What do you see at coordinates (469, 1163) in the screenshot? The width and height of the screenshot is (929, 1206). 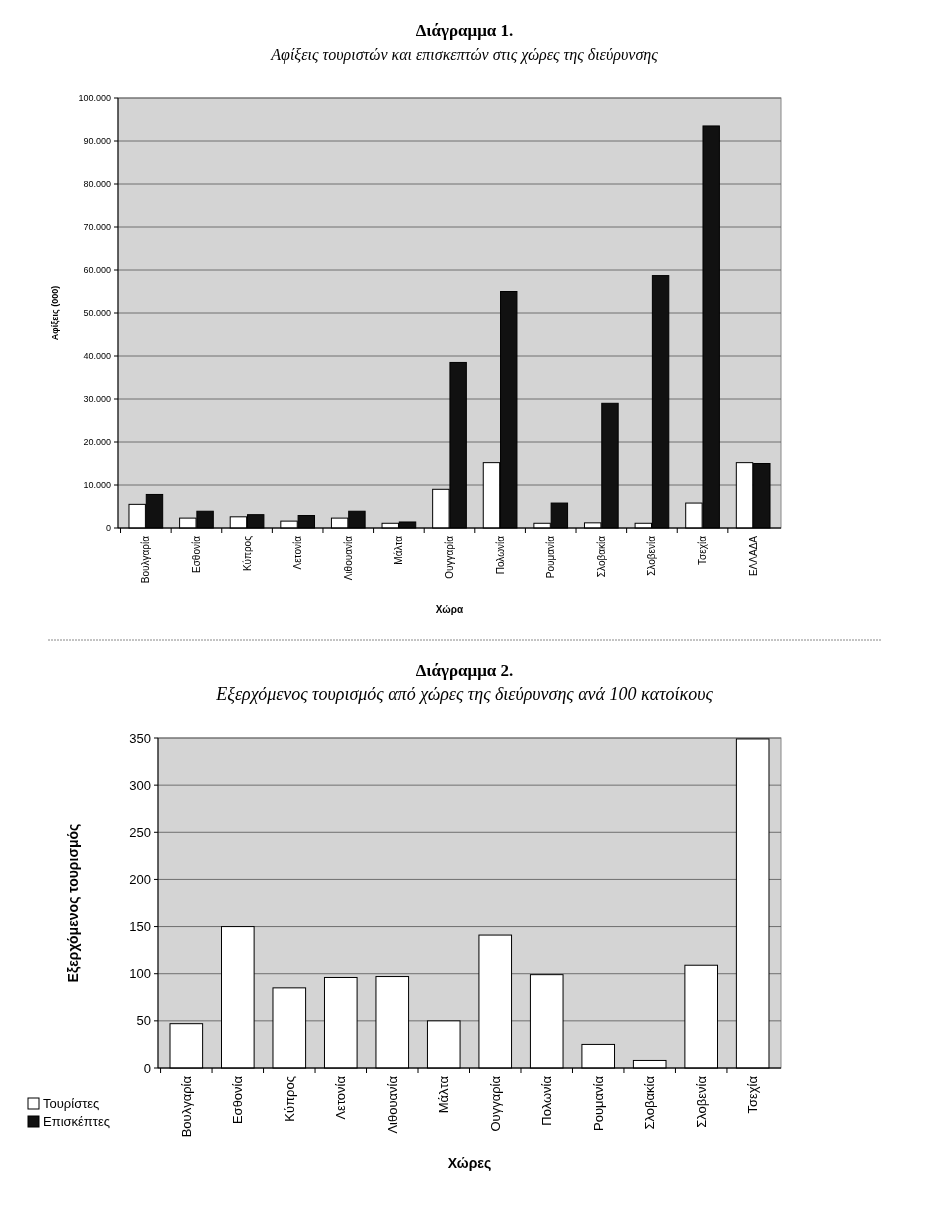 I see `x-axis-title: Χώρες` at bounding box center [469, 1163].